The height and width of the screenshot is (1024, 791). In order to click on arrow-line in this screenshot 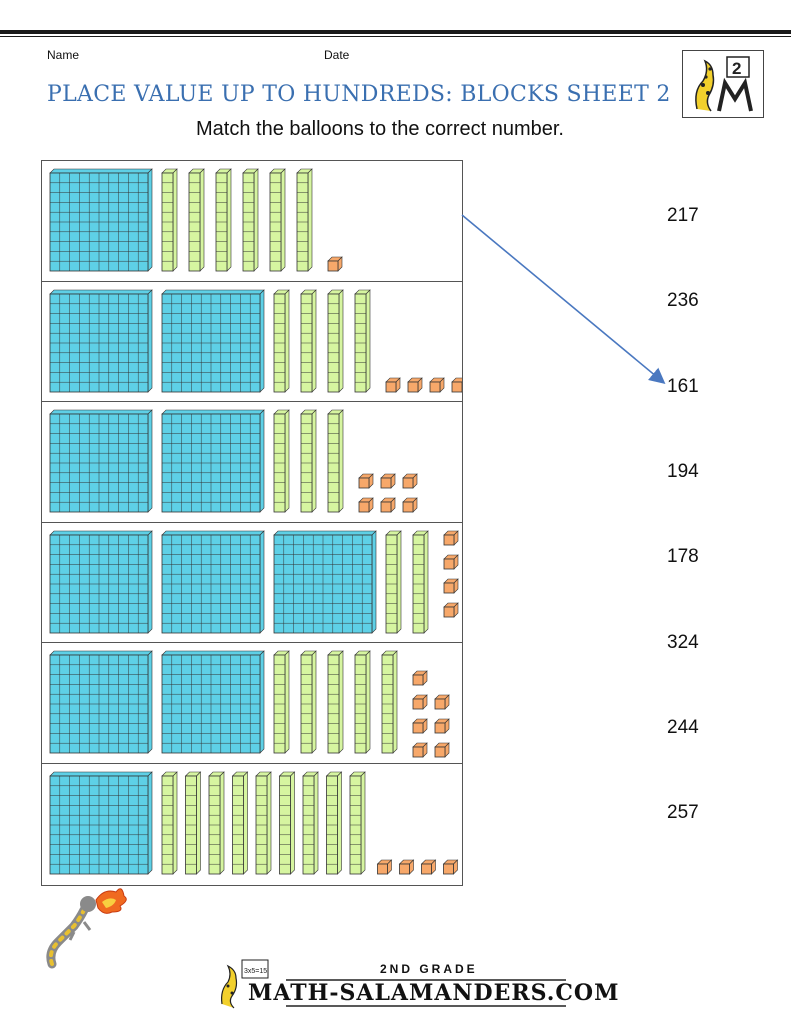, I will do `click(563, 299)`.